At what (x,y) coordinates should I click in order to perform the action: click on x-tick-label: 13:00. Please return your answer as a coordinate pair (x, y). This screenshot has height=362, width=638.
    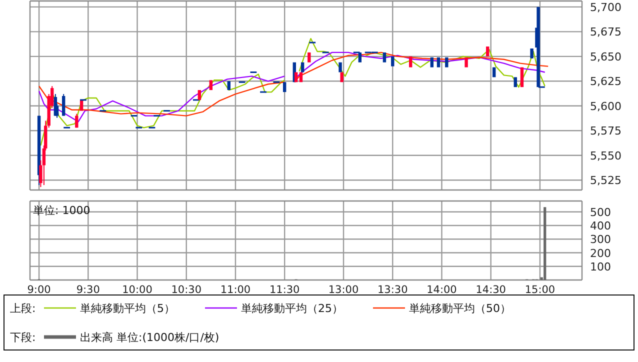
    Looking at the image, I should click on (343, 290).